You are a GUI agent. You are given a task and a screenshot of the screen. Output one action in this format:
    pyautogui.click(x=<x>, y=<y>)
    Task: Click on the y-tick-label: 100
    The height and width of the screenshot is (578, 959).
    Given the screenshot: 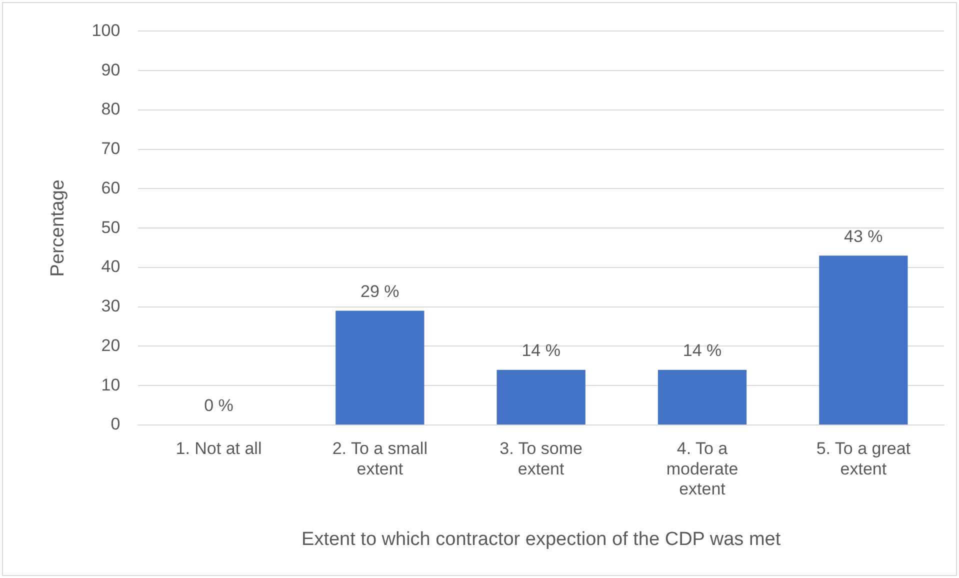 What is the action you would take?
    pyautogui.click(x=106, y=30)
    